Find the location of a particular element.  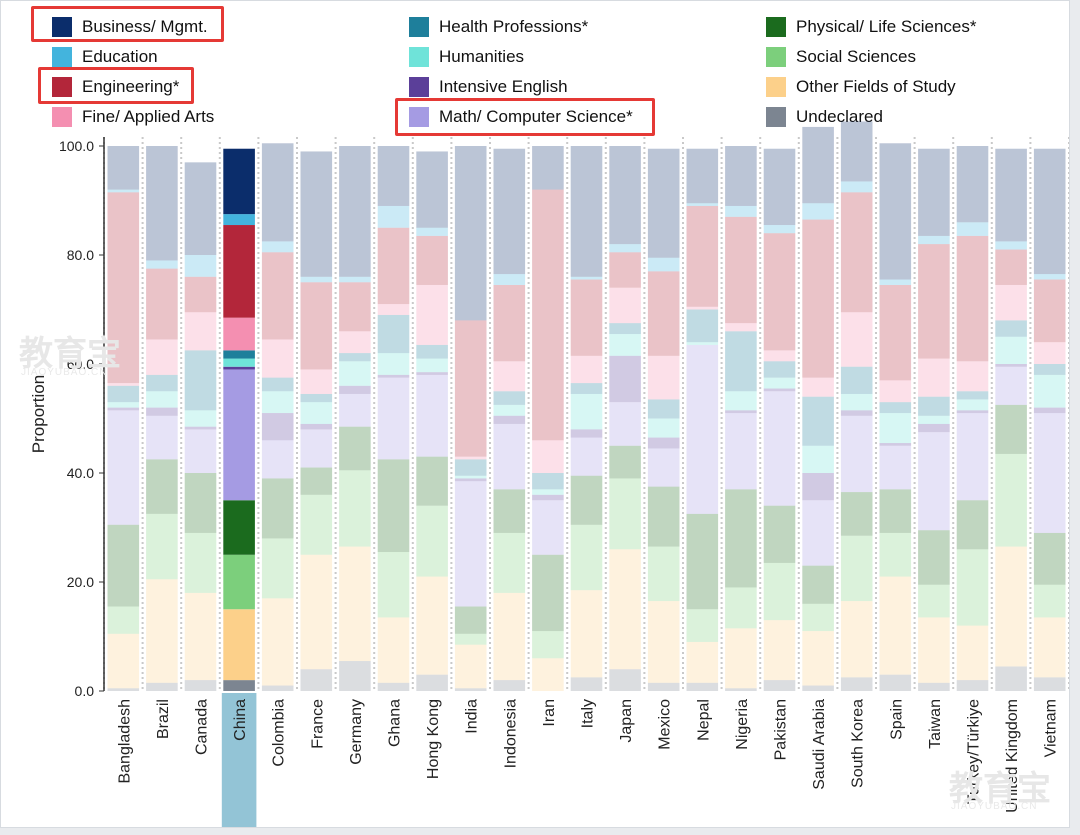

x-tick-label: Saudi Arabia is located at coordinates (819, 744).